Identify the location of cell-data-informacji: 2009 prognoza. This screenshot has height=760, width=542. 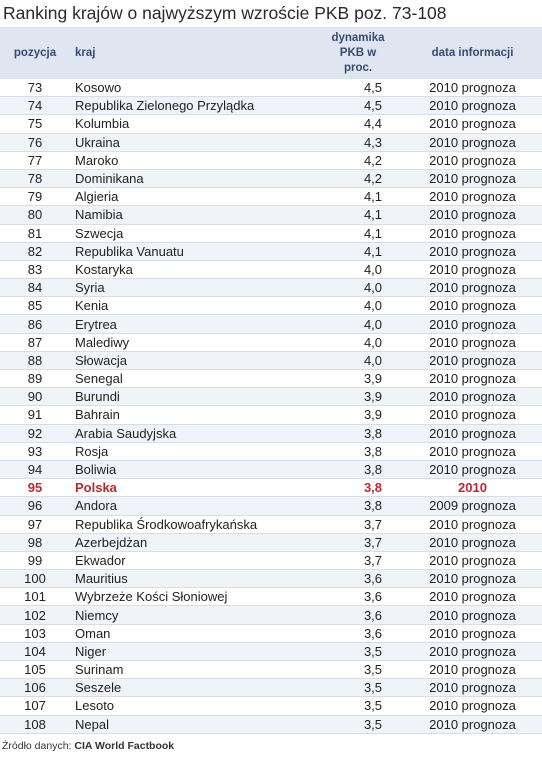
(472, 506).